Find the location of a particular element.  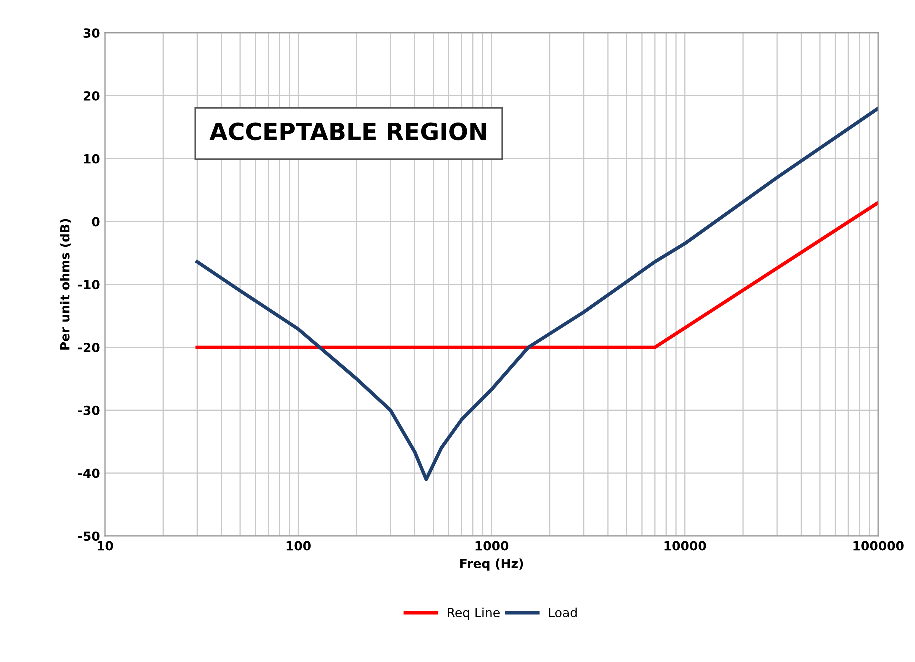

x-tick-label: 10 is located at coordinates (106, 546).